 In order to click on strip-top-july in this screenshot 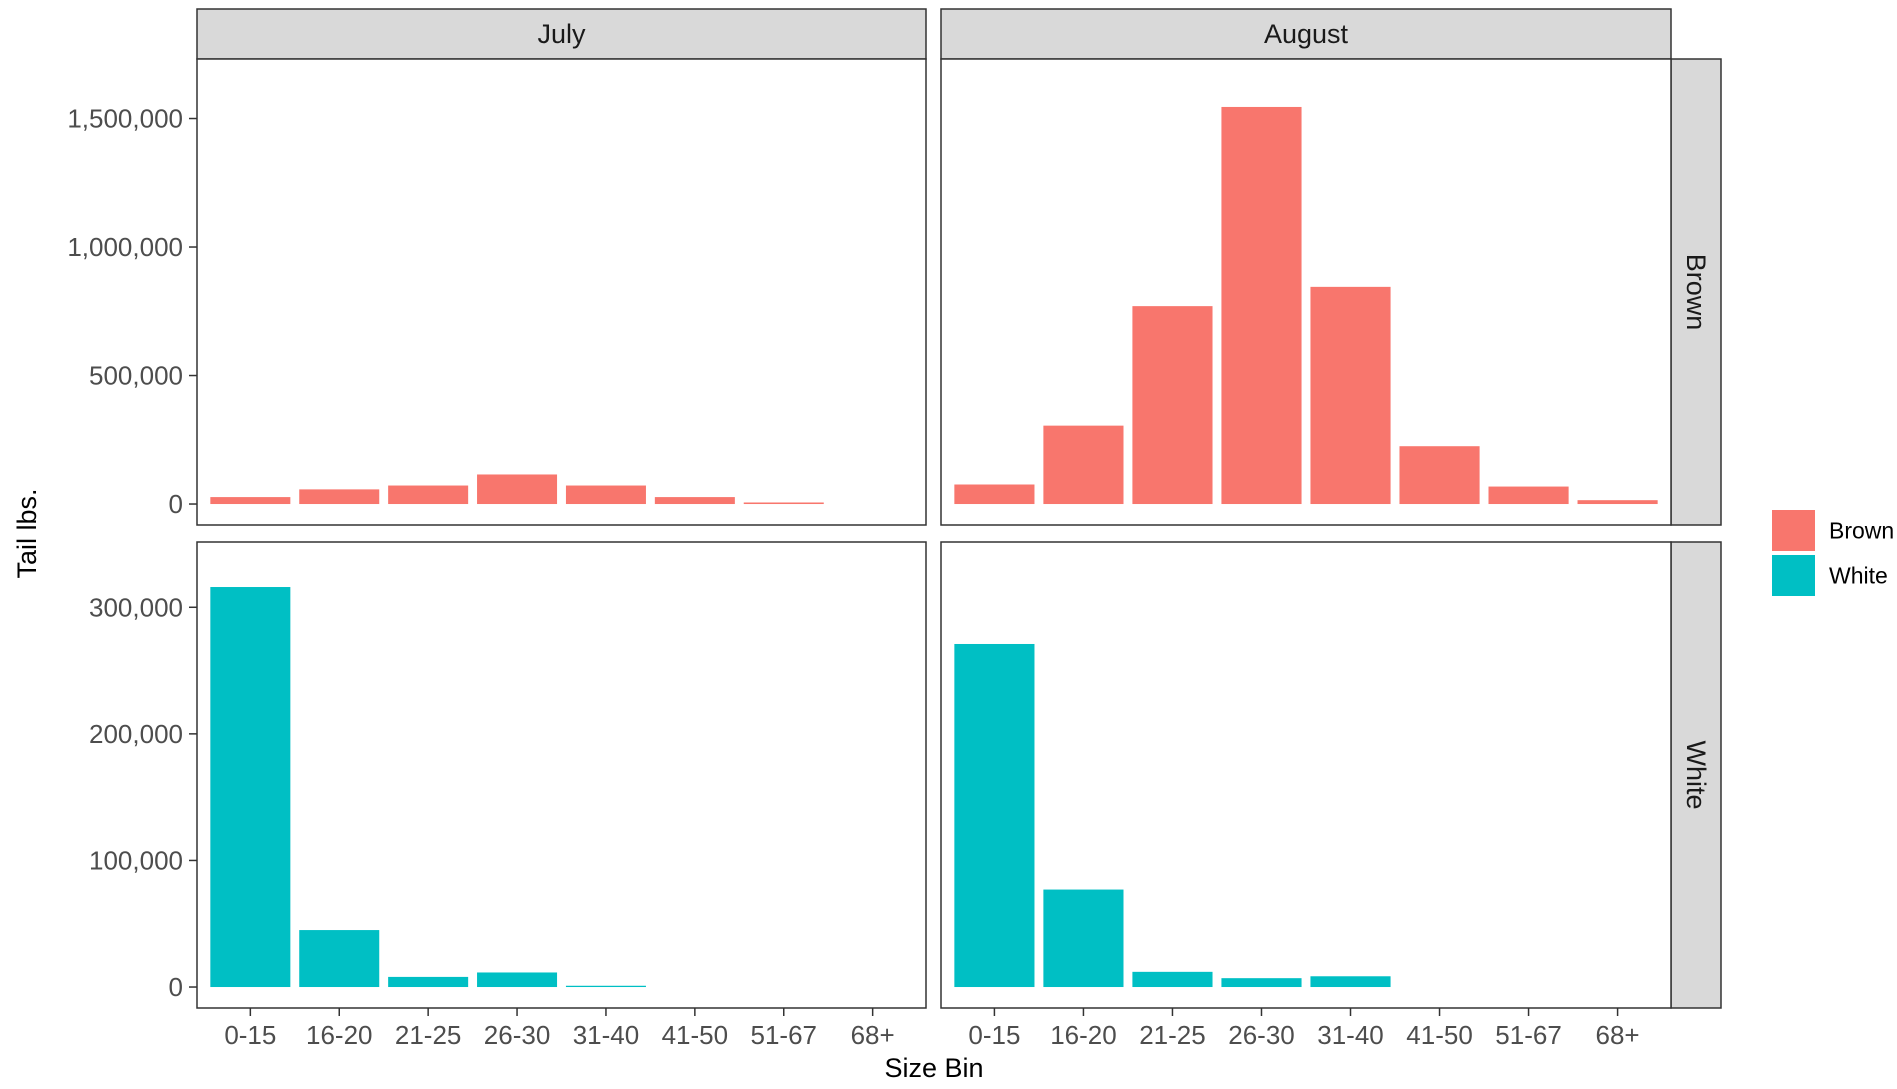, I will do `click(561, 34)`.